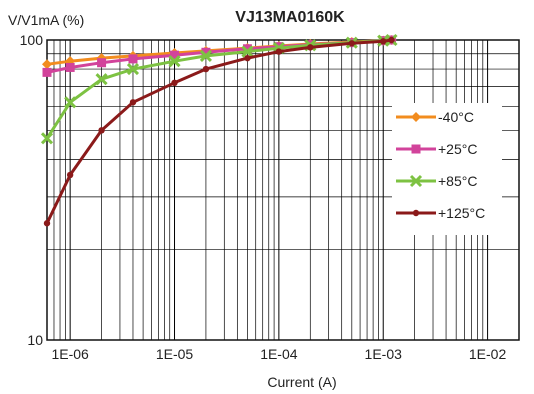  Describe the element at coordinates (32, 40) in the screenshot. I see `y-tick-label: 100` at that location.